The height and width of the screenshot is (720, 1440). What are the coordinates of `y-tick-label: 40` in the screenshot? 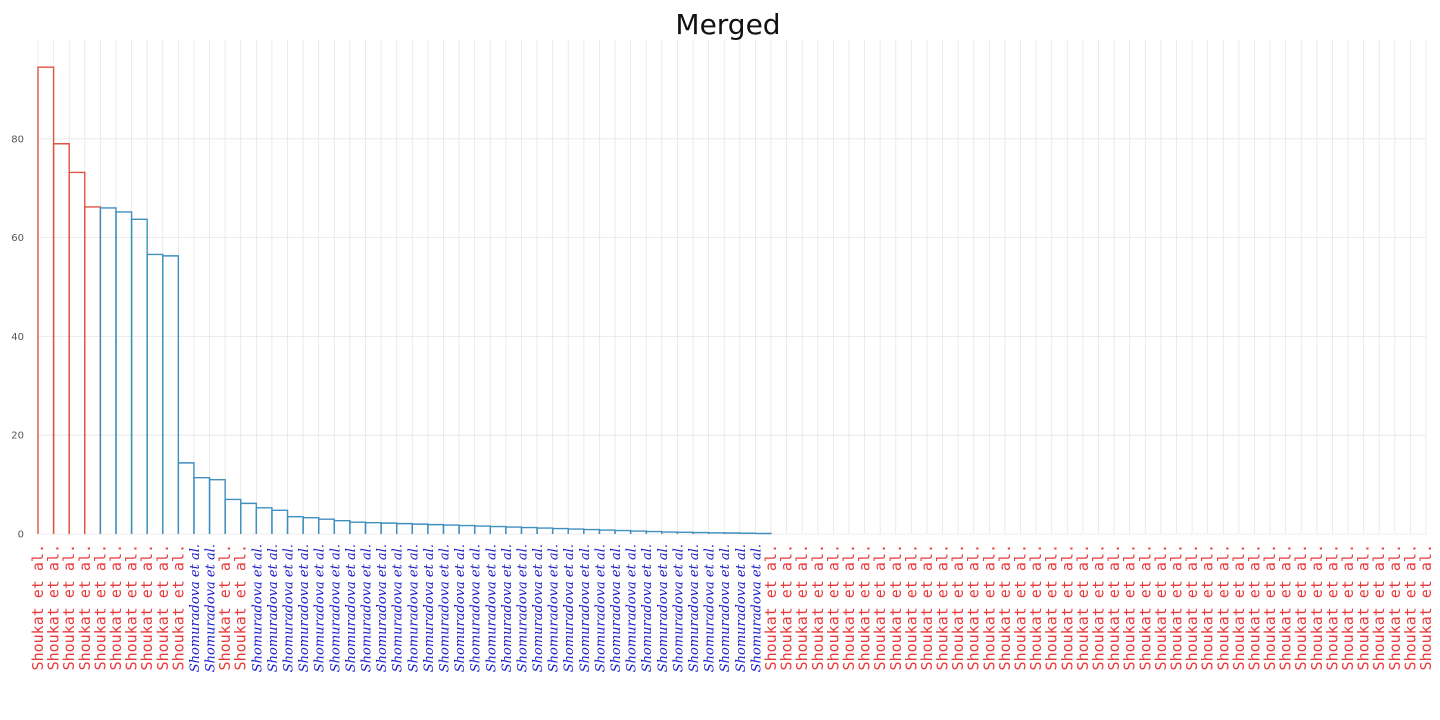 It's located at (17, 337).